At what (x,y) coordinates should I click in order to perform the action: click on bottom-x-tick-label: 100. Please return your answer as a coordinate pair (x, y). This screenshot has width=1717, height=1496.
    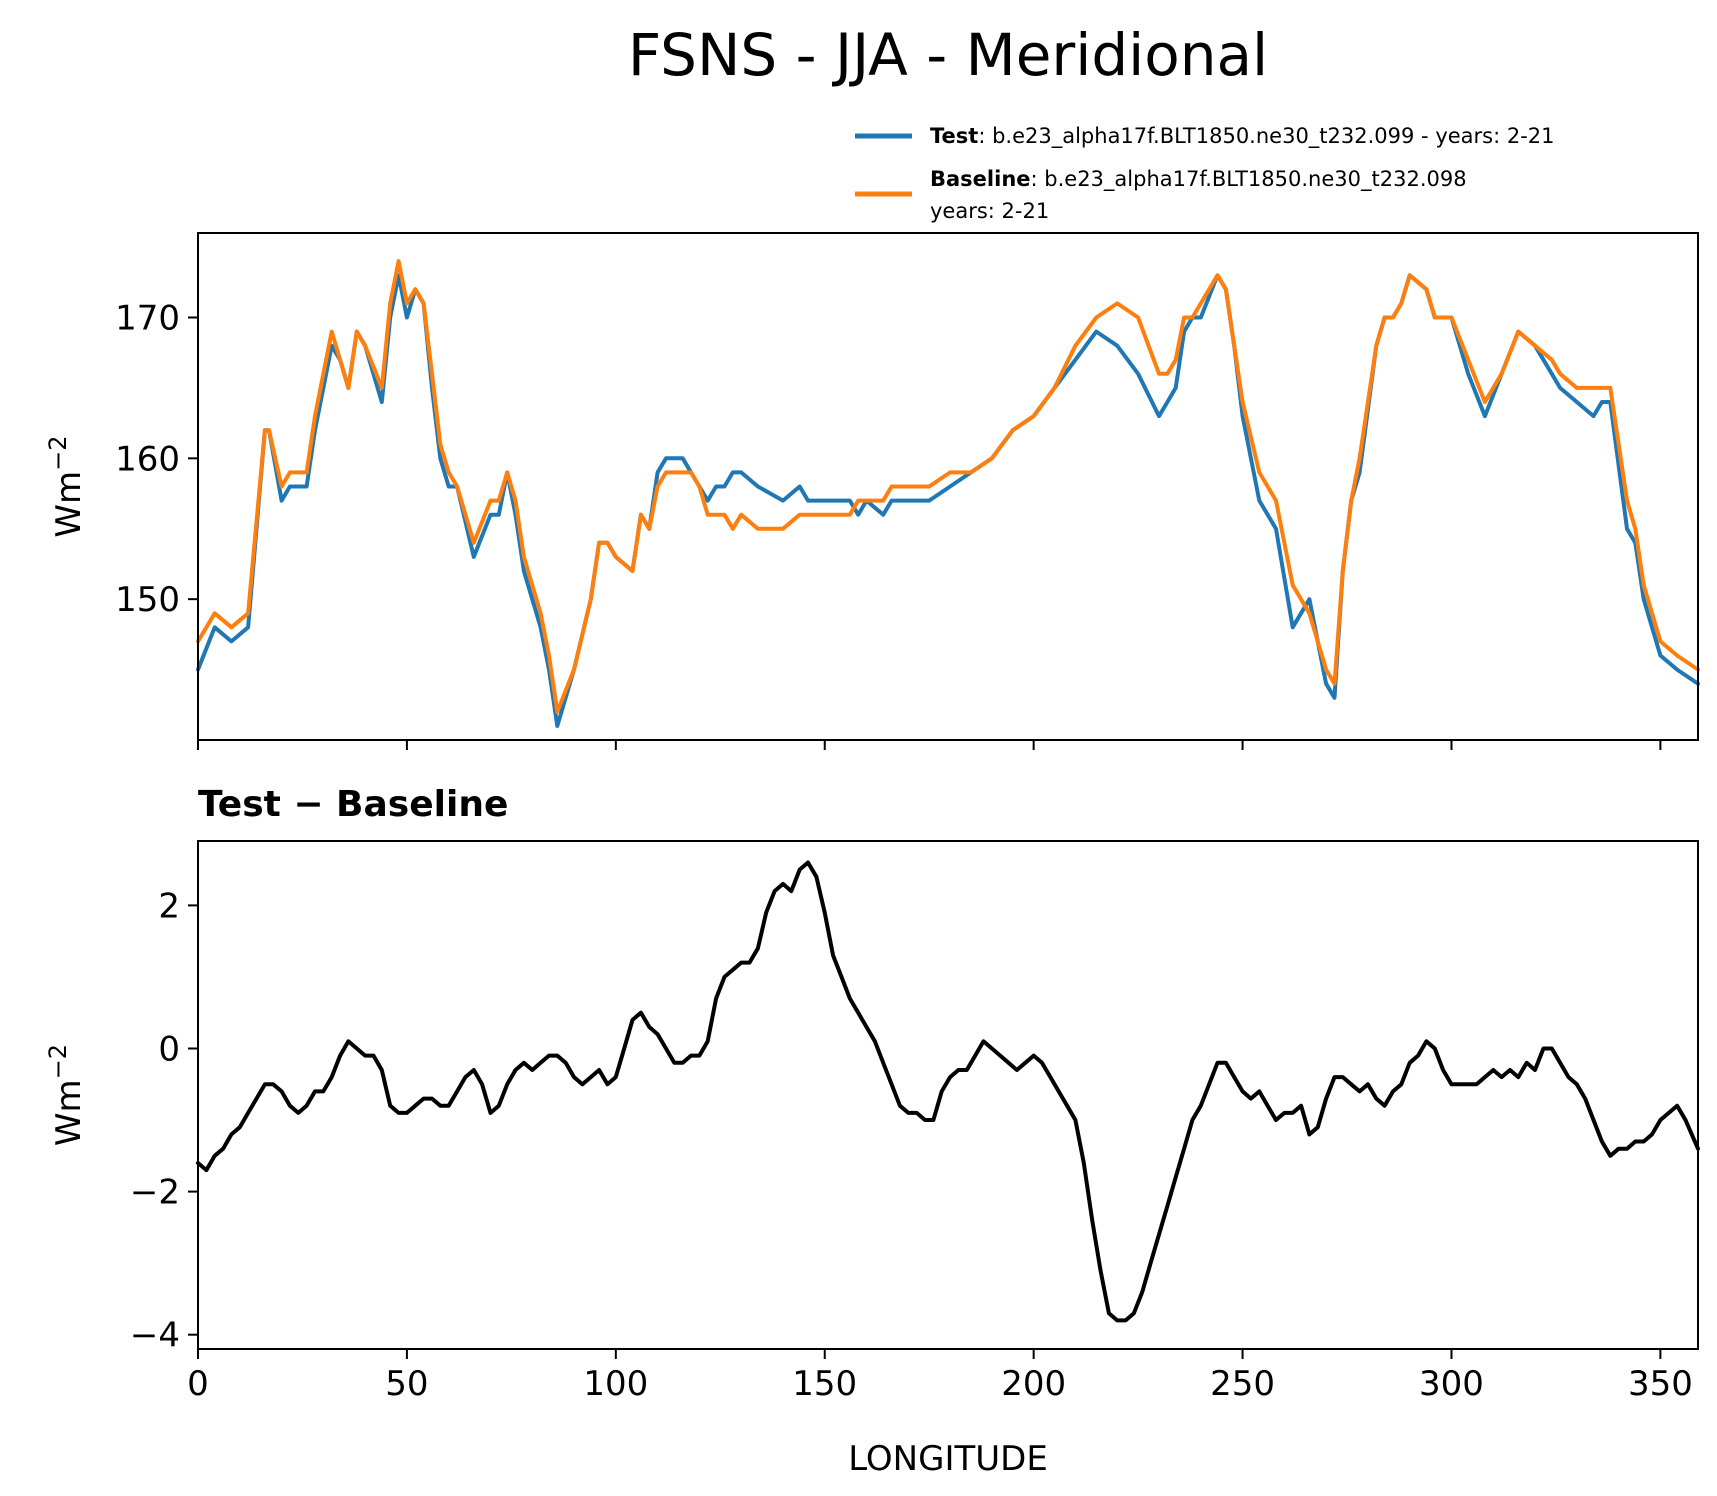
    Looking at the image, I should click on (615, 1384).